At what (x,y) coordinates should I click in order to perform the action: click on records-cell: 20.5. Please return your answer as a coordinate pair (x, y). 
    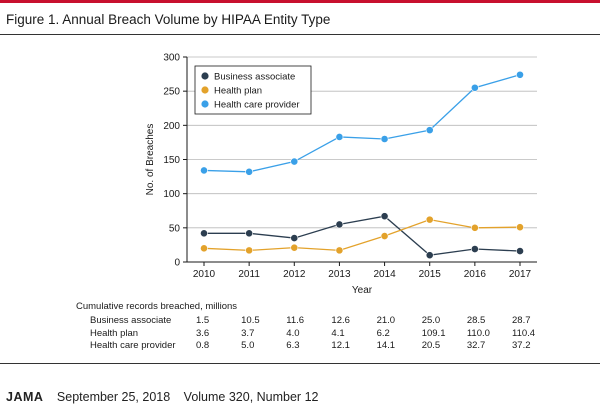
    Looking at the image, I should click on (431, 345).